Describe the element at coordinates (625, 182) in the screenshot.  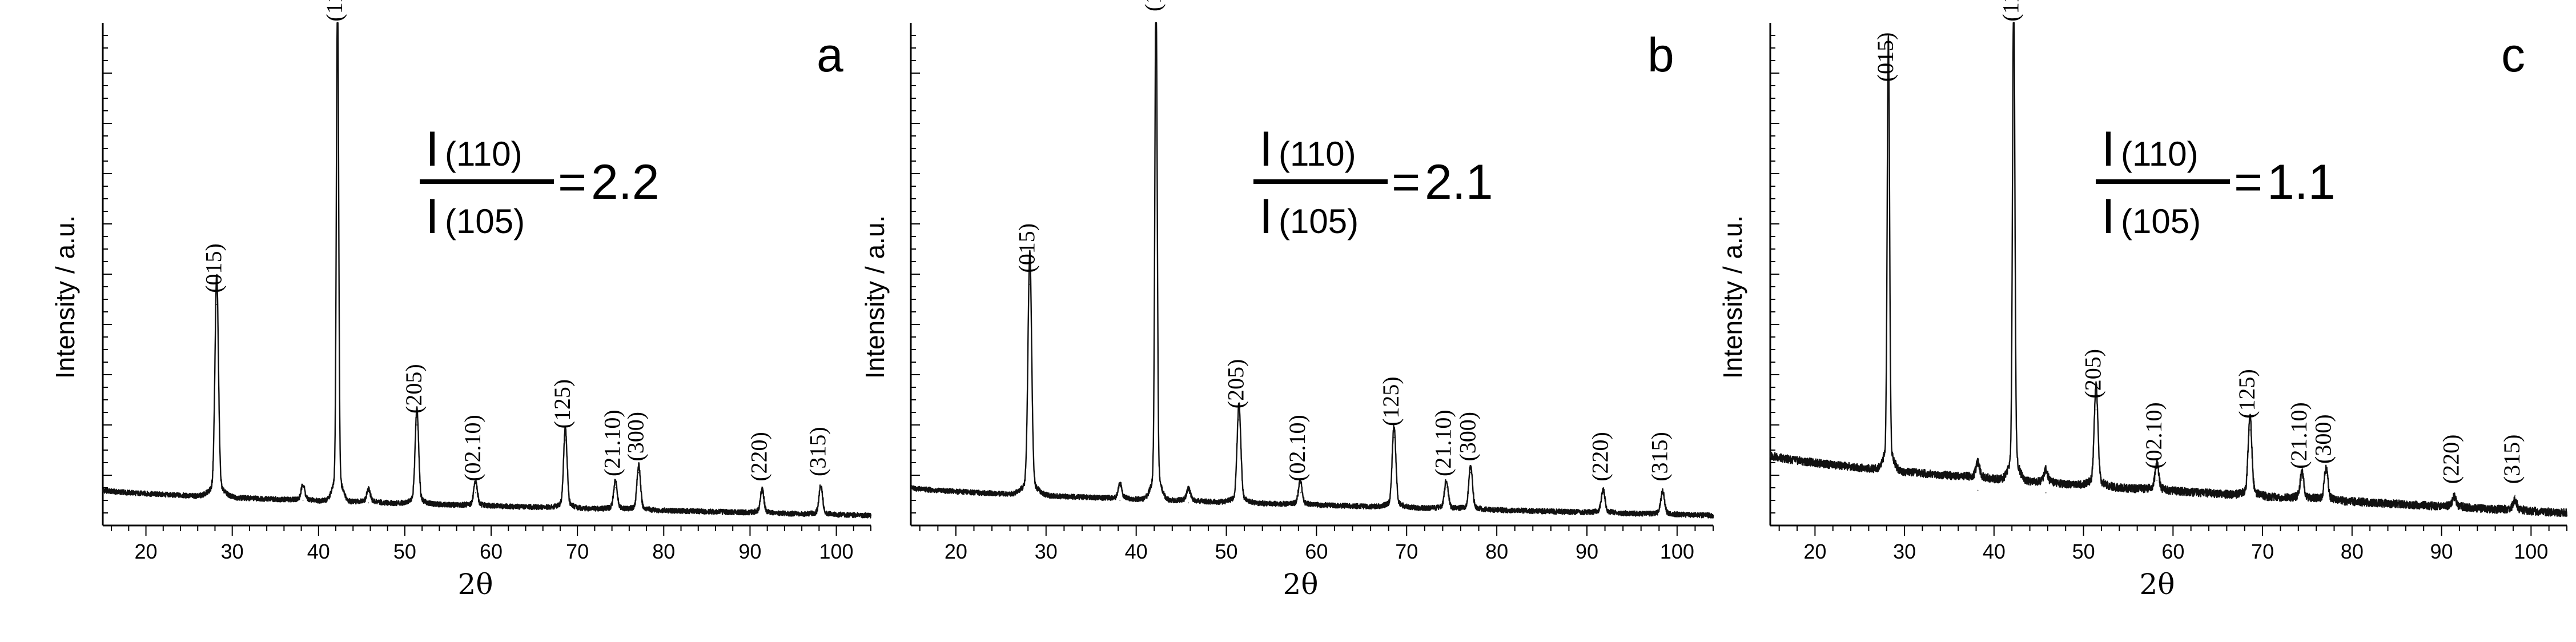
I see `ratio-value: 2.2` at that location.